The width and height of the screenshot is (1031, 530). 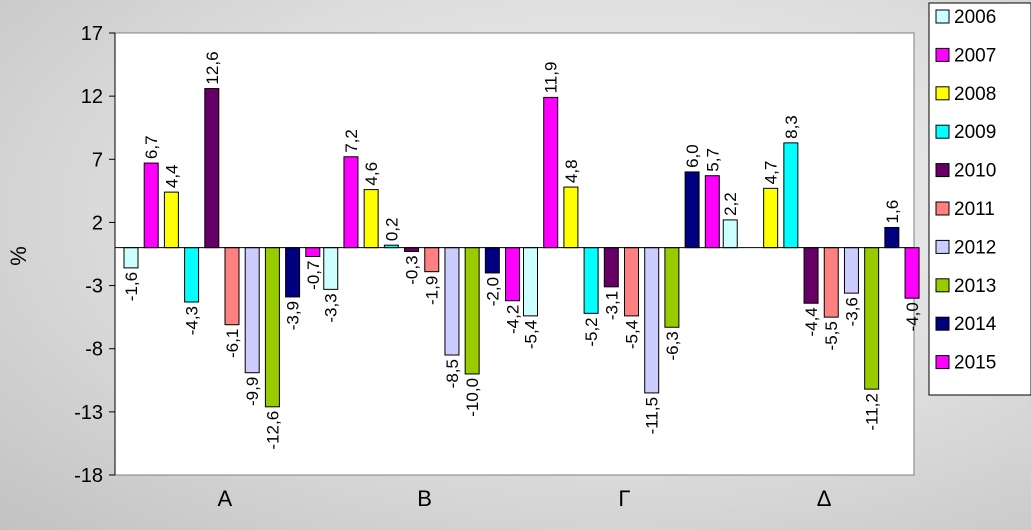 What do you see at coordinates (151, 147) in the screenshot?
I see `data-label: 6,7` at bounding box center [151, 147].